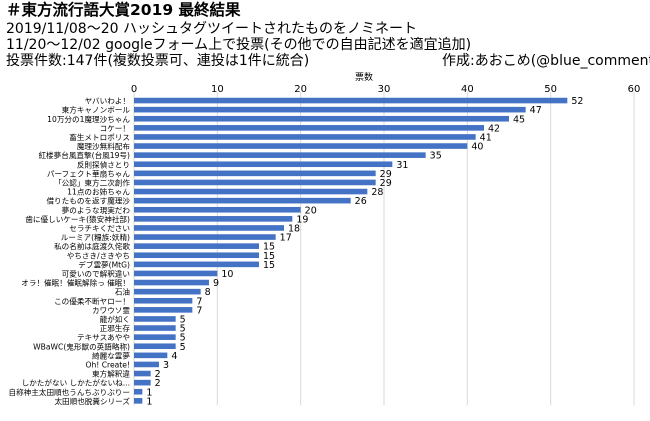 The height and width of the screenshot is (421, 650). Describe the element at coordinates (486, 137) in the screenshot. I see `data-label: 41` at that location.